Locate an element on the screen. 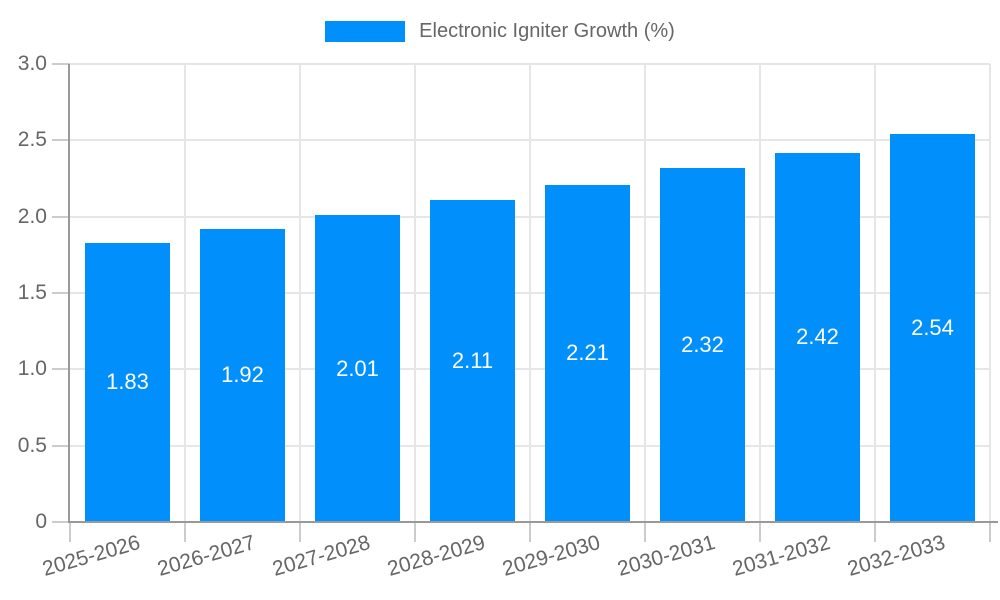 Image resolution: width=1000 pixels, height=600 pixels. x-axis-line is located at coordinates (533, 522).